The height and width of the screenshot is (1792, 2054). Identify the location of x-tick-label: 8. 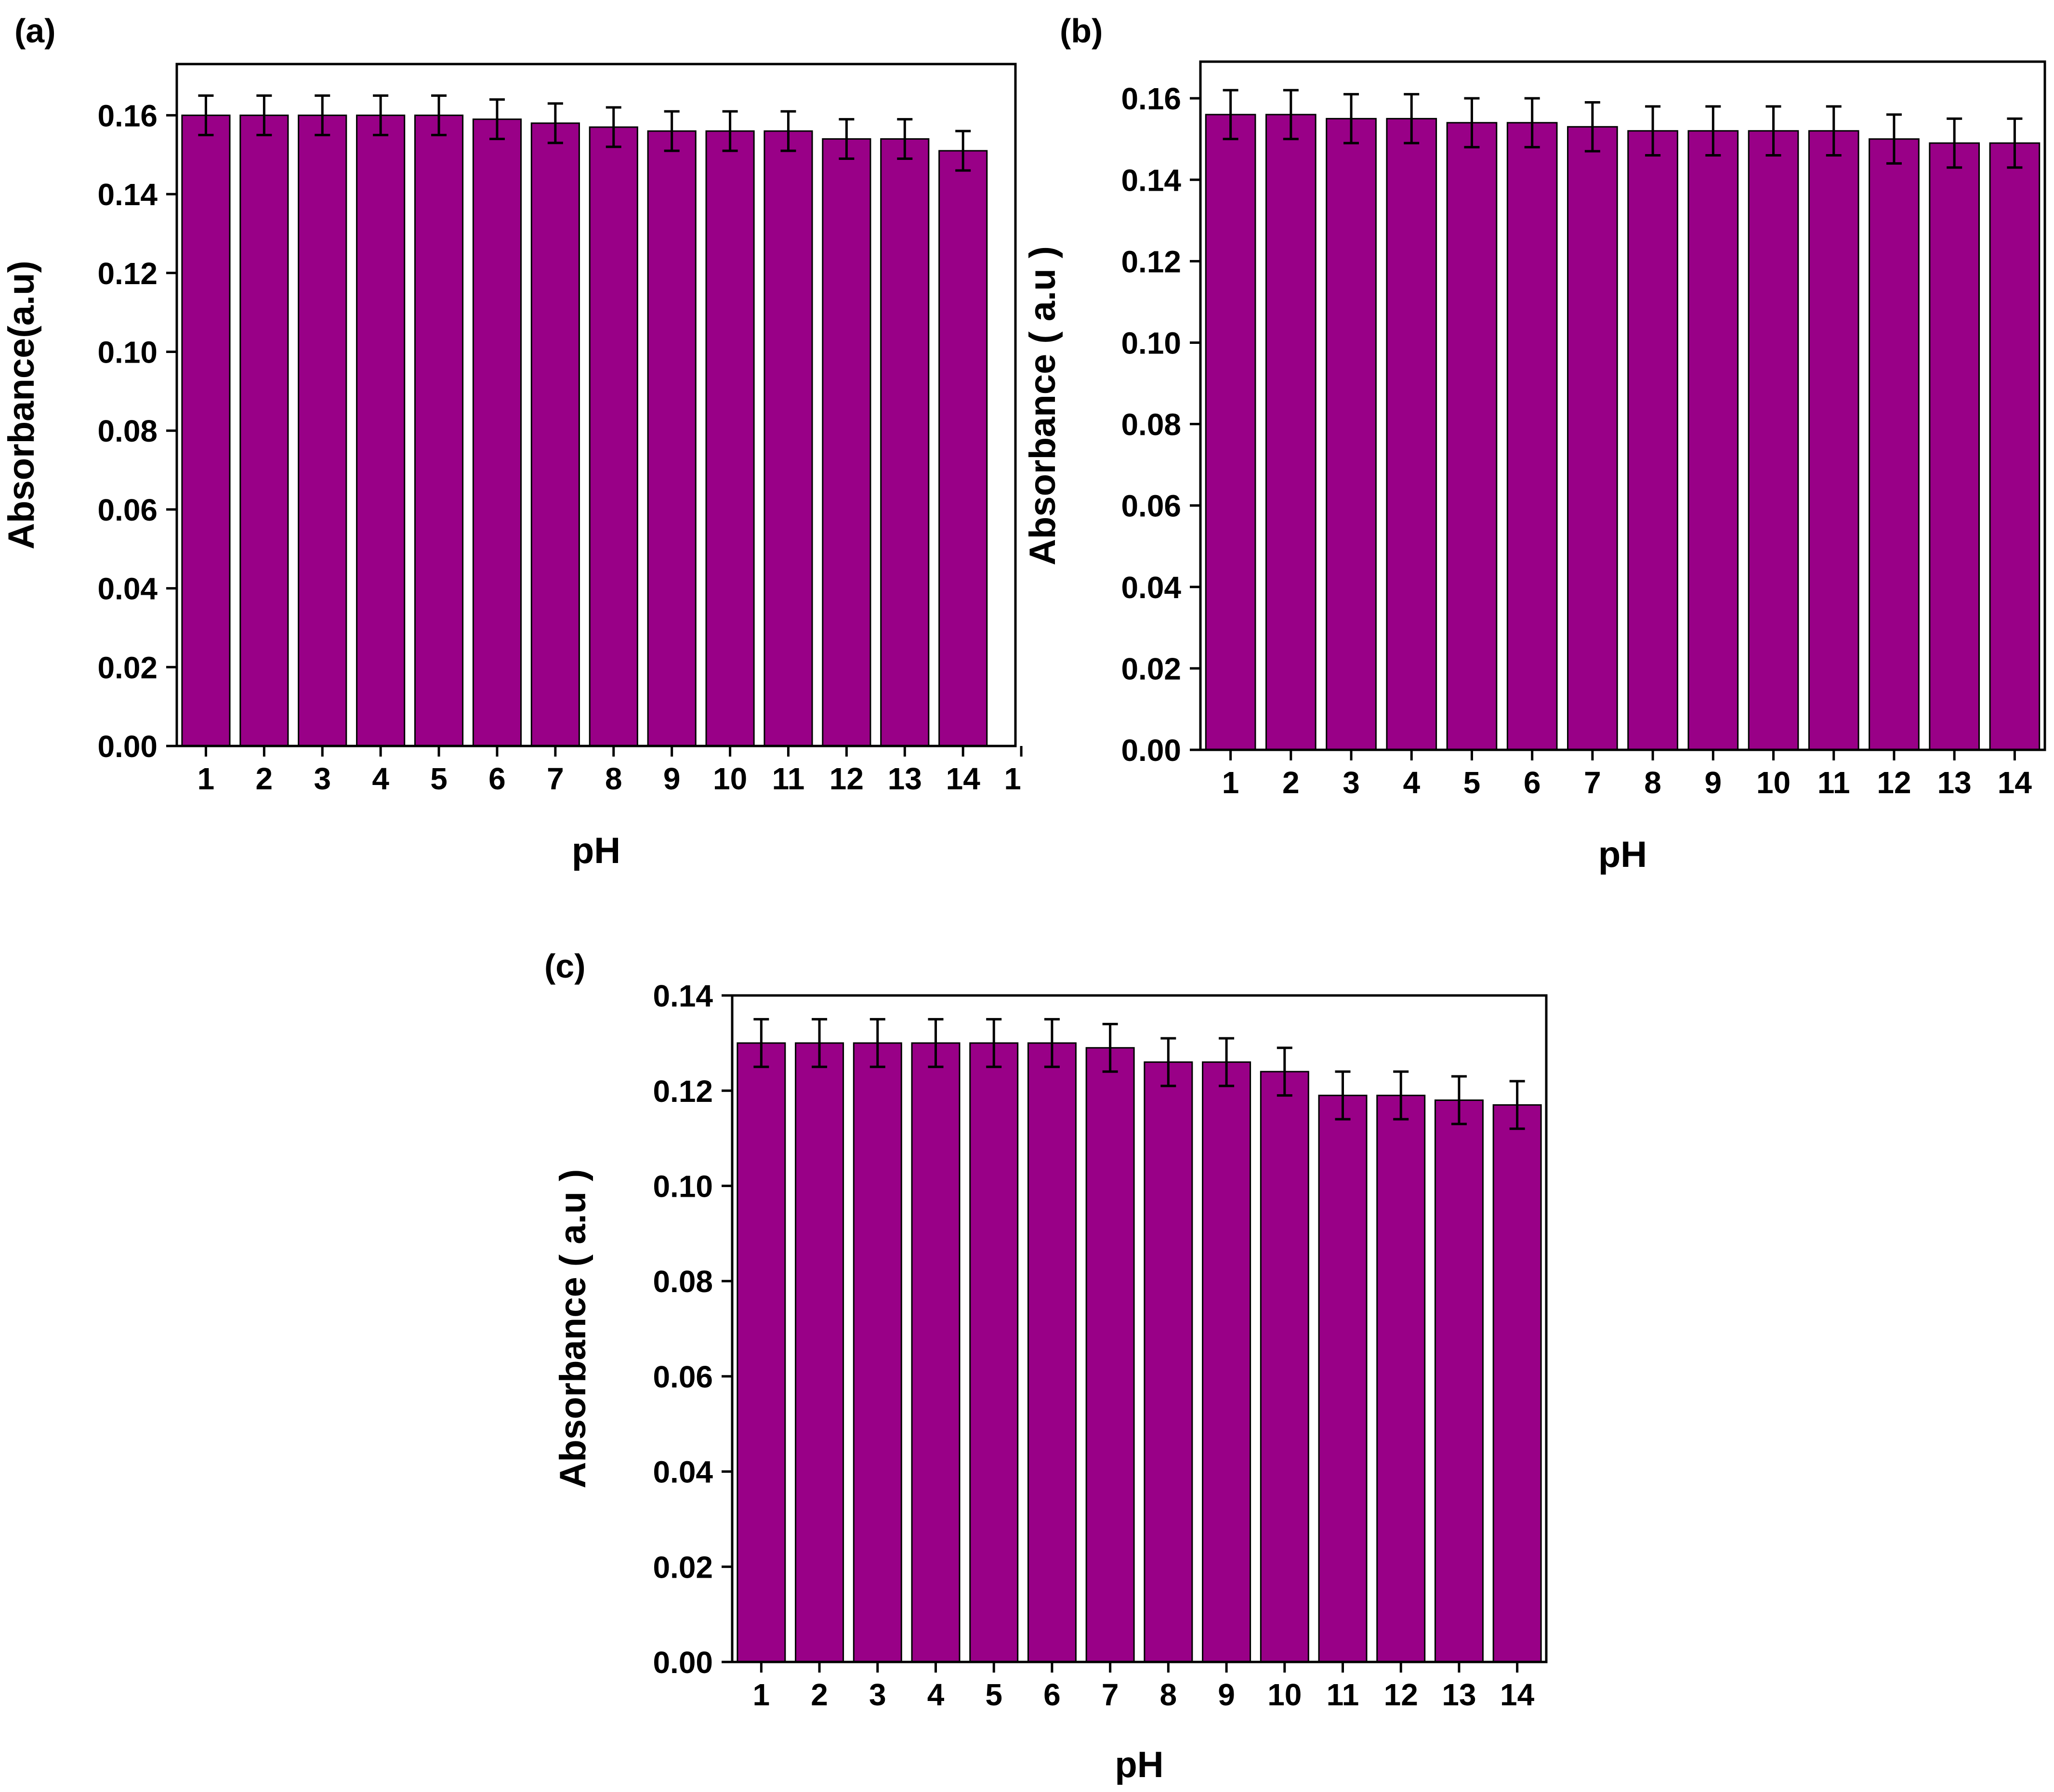
(613, 778).